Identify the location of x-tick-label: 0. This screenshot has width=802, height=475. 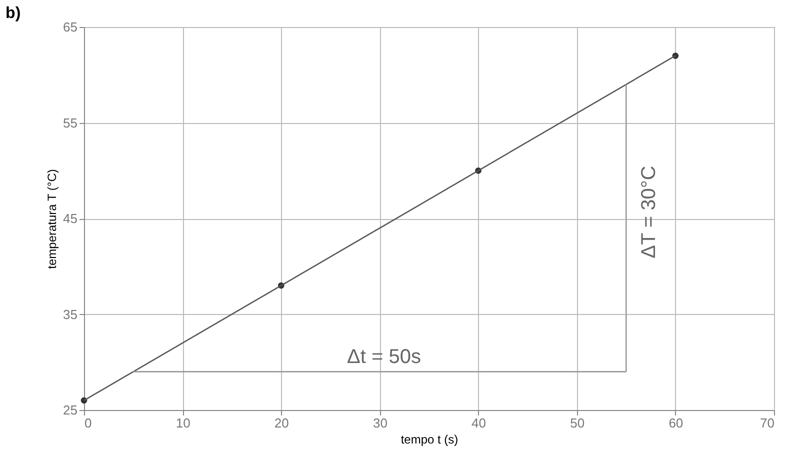
(88, 423).